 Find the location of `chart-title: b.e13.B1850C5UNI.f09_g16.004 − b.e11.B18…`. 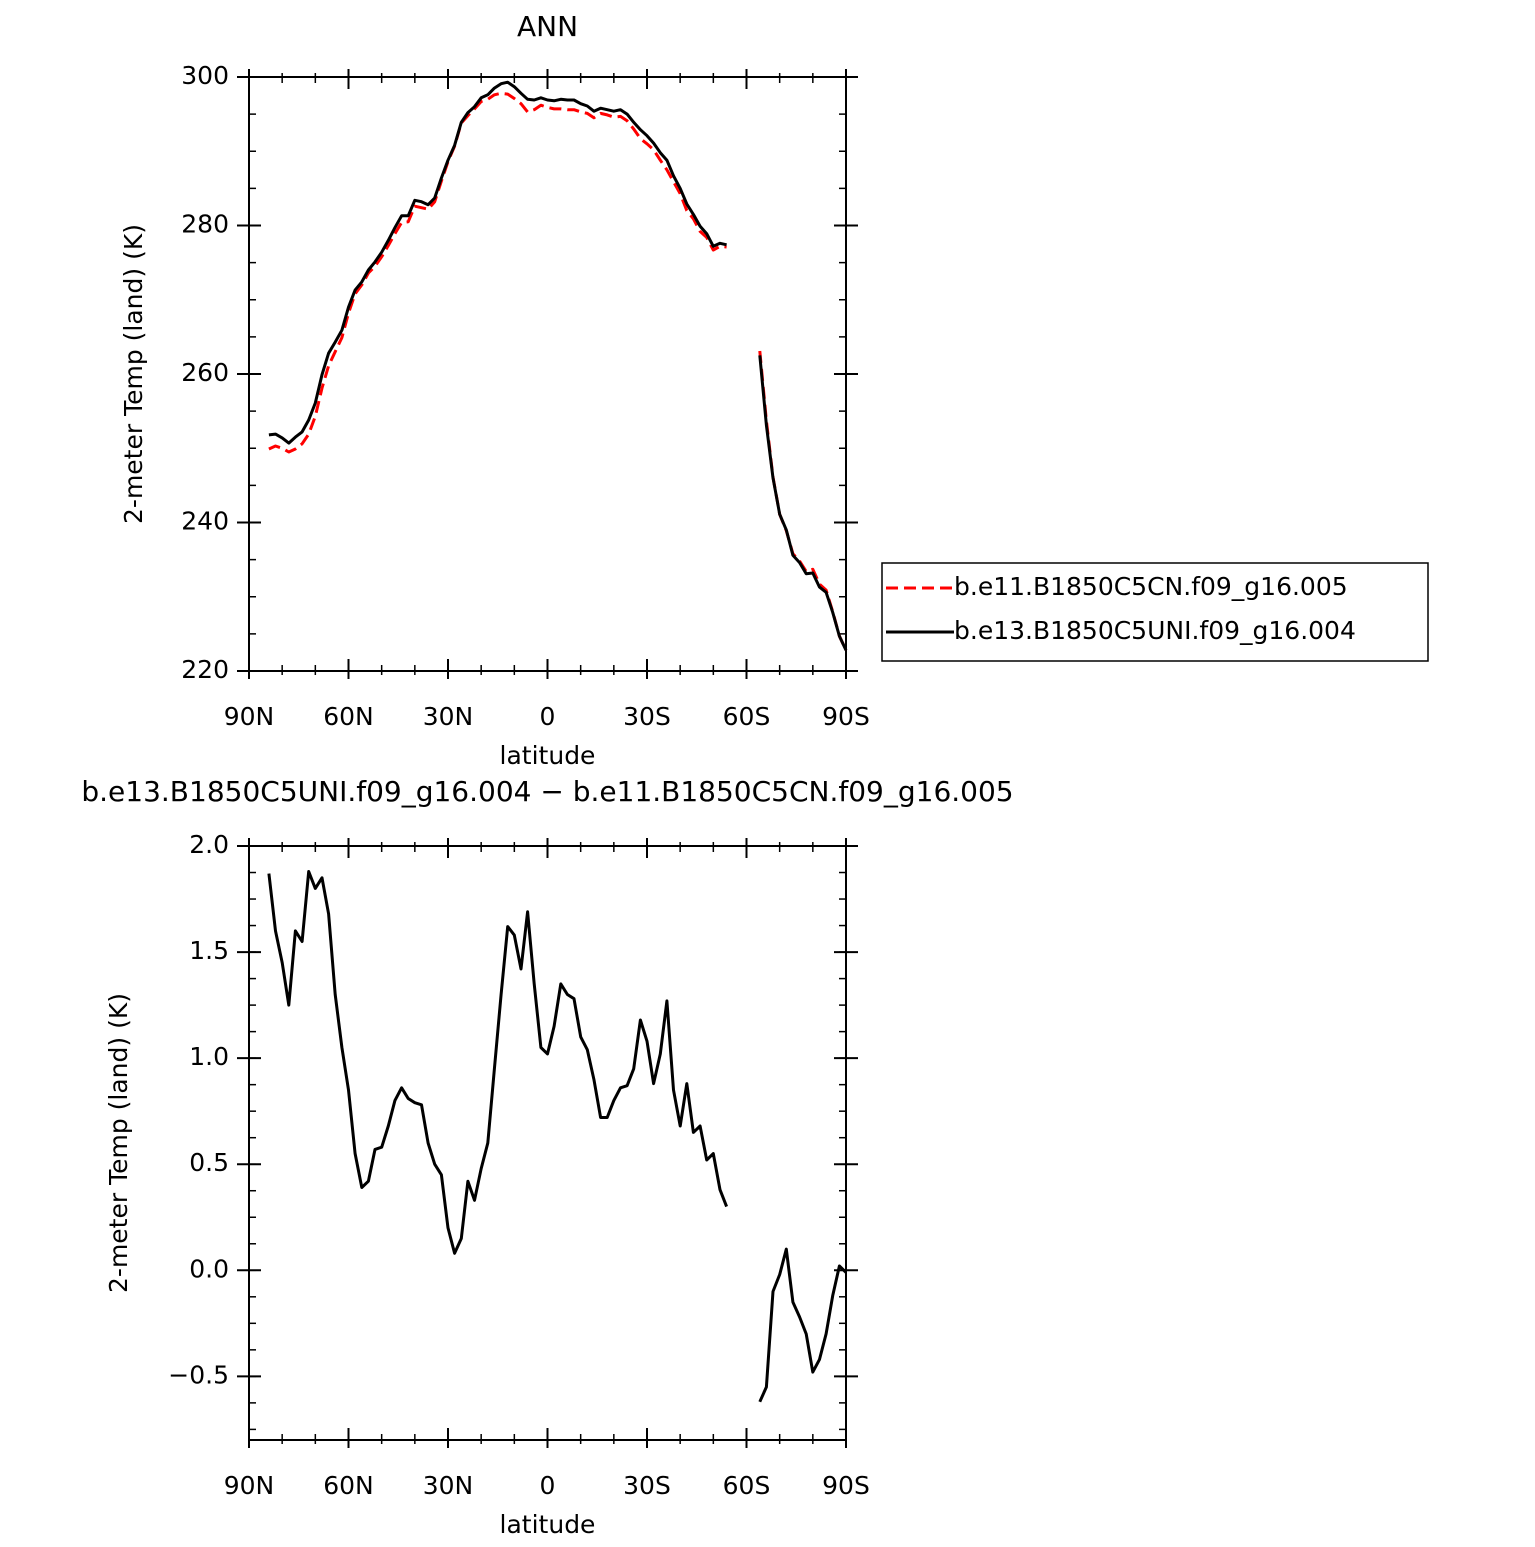

chart-title: b.e13.B1850C5UNI.f09_g16.004 − b.e11.B18… is located at coordinates (547, 791).